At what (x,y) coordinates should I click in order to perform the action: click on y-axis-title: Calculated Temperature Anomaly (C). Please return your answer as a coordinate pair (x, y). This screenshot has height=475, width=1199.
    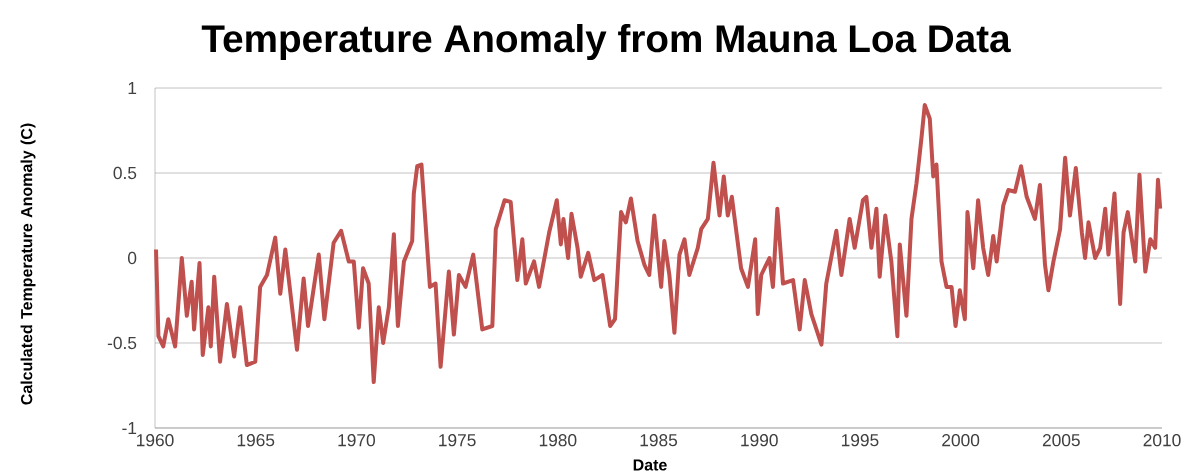
    Looking at the image, I should click on (28, 264).